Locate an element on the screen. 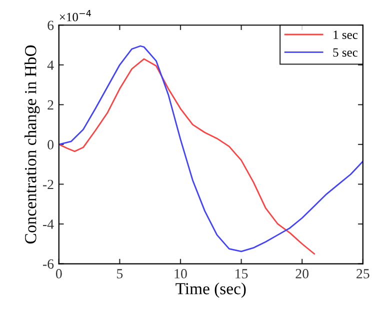  x-tick-label: 5 is located at coordinates (120, 273).